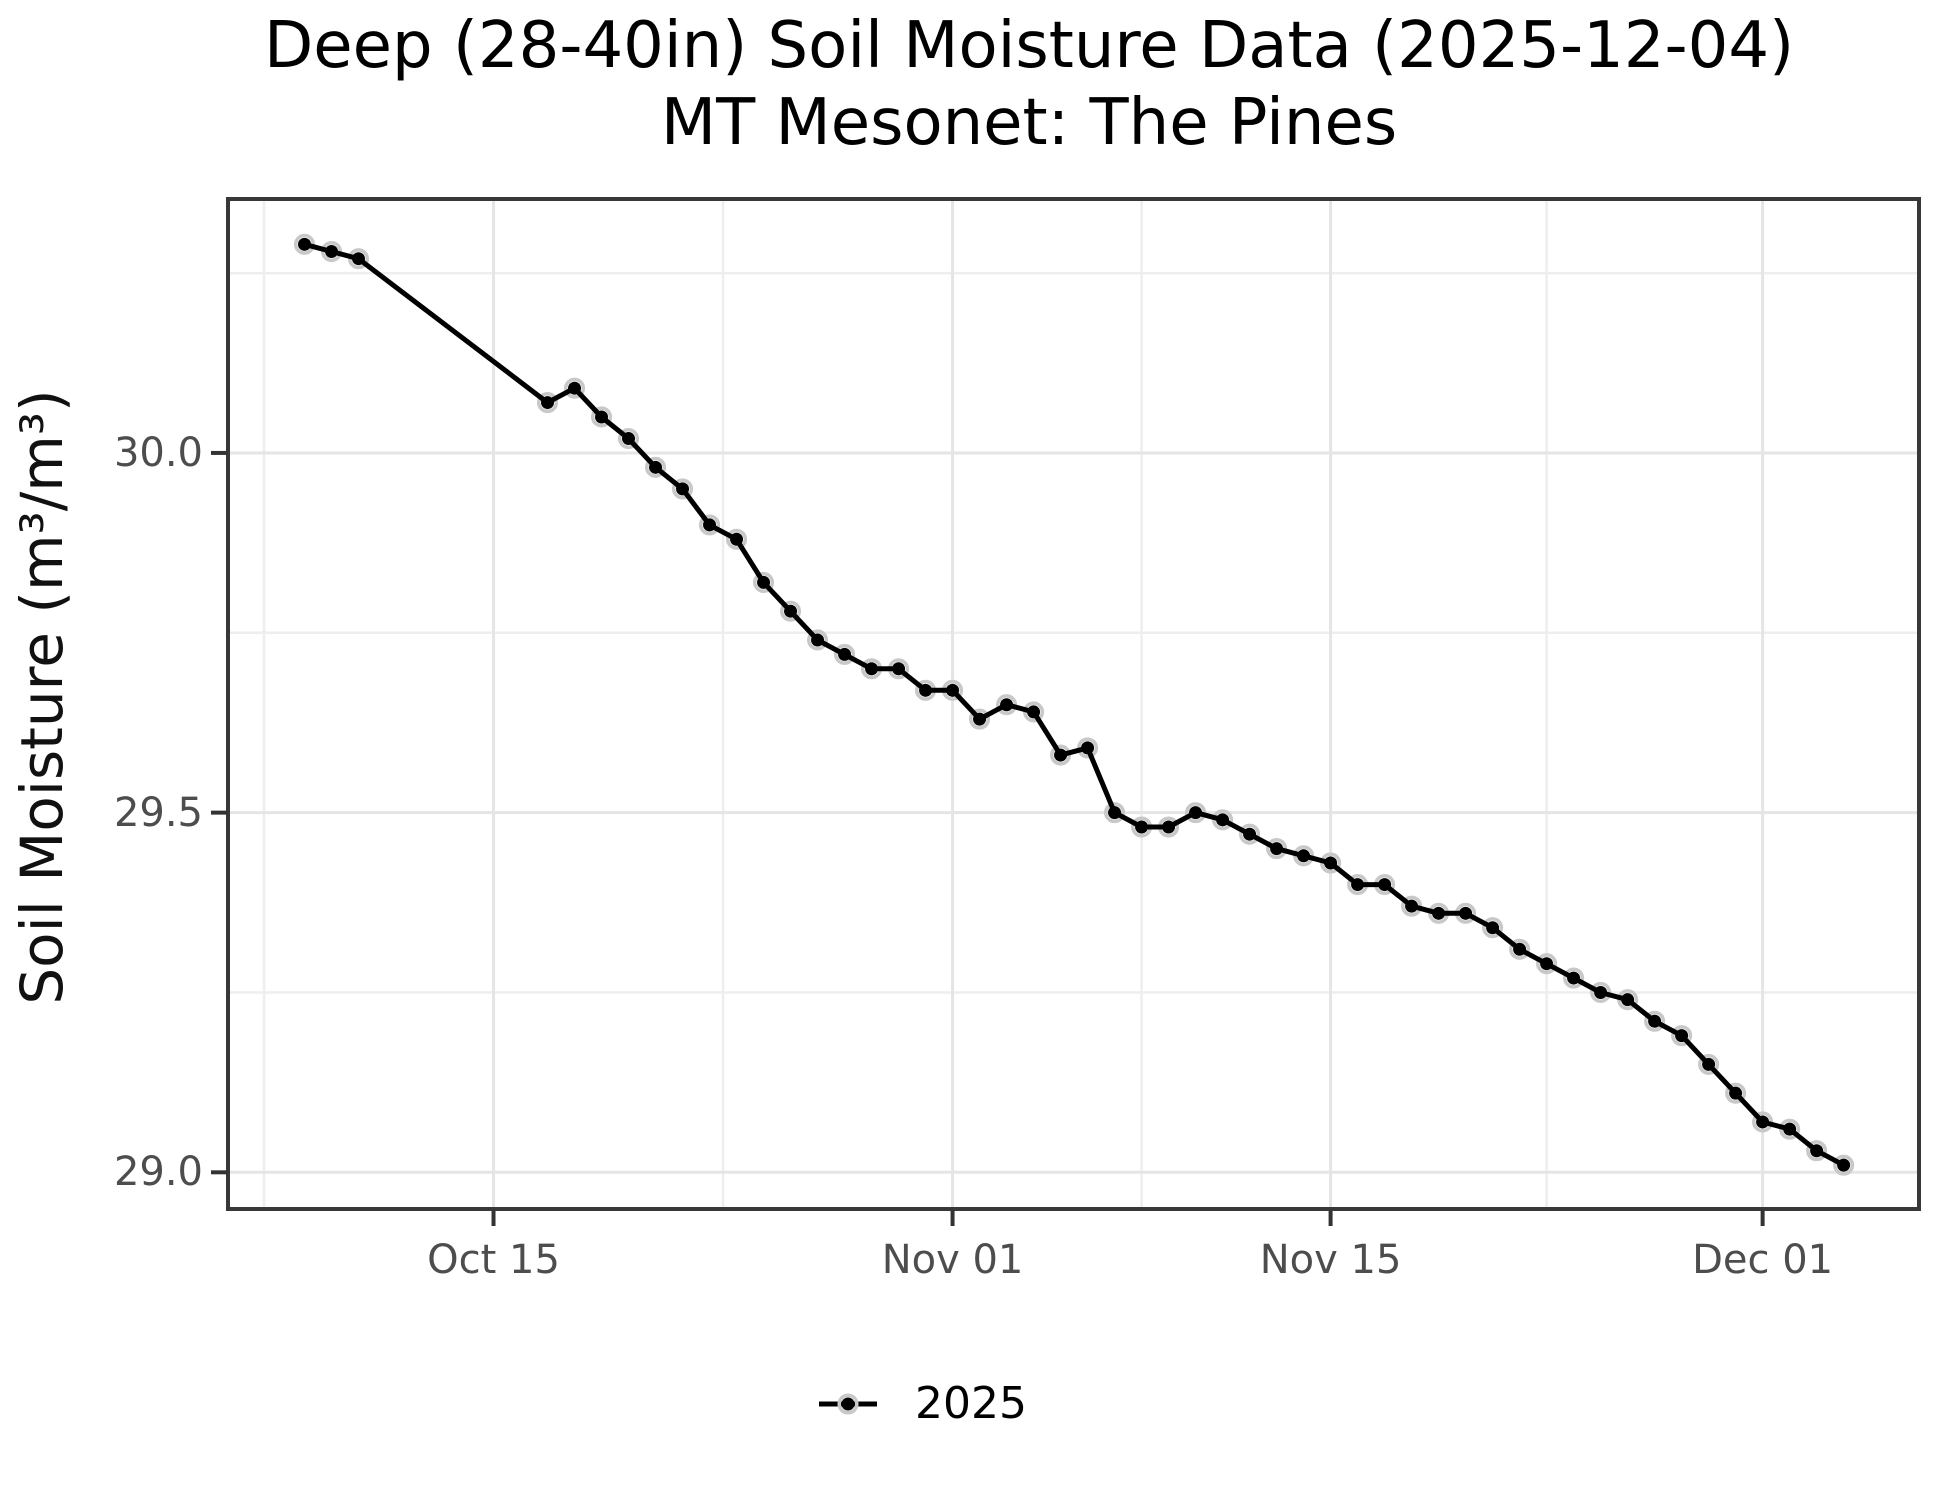 This screenshot has height=1500, width=1950. I want to click on legend: 2025, so click(922, 1403).